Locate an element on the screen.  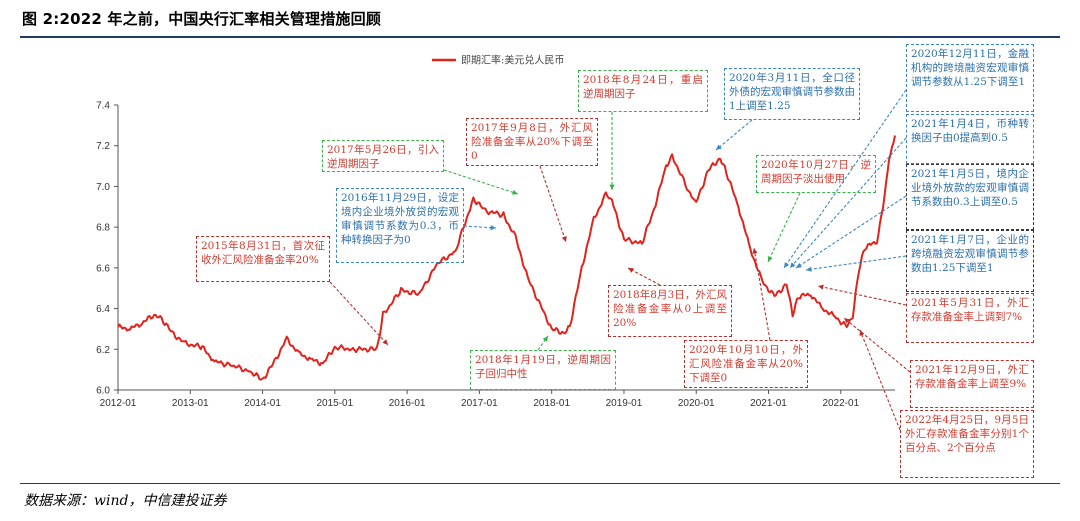
figure-title: 图 2:2022 年之前，中国央行汇率相关管理措施回顾 is located at coordinates (202, 19).